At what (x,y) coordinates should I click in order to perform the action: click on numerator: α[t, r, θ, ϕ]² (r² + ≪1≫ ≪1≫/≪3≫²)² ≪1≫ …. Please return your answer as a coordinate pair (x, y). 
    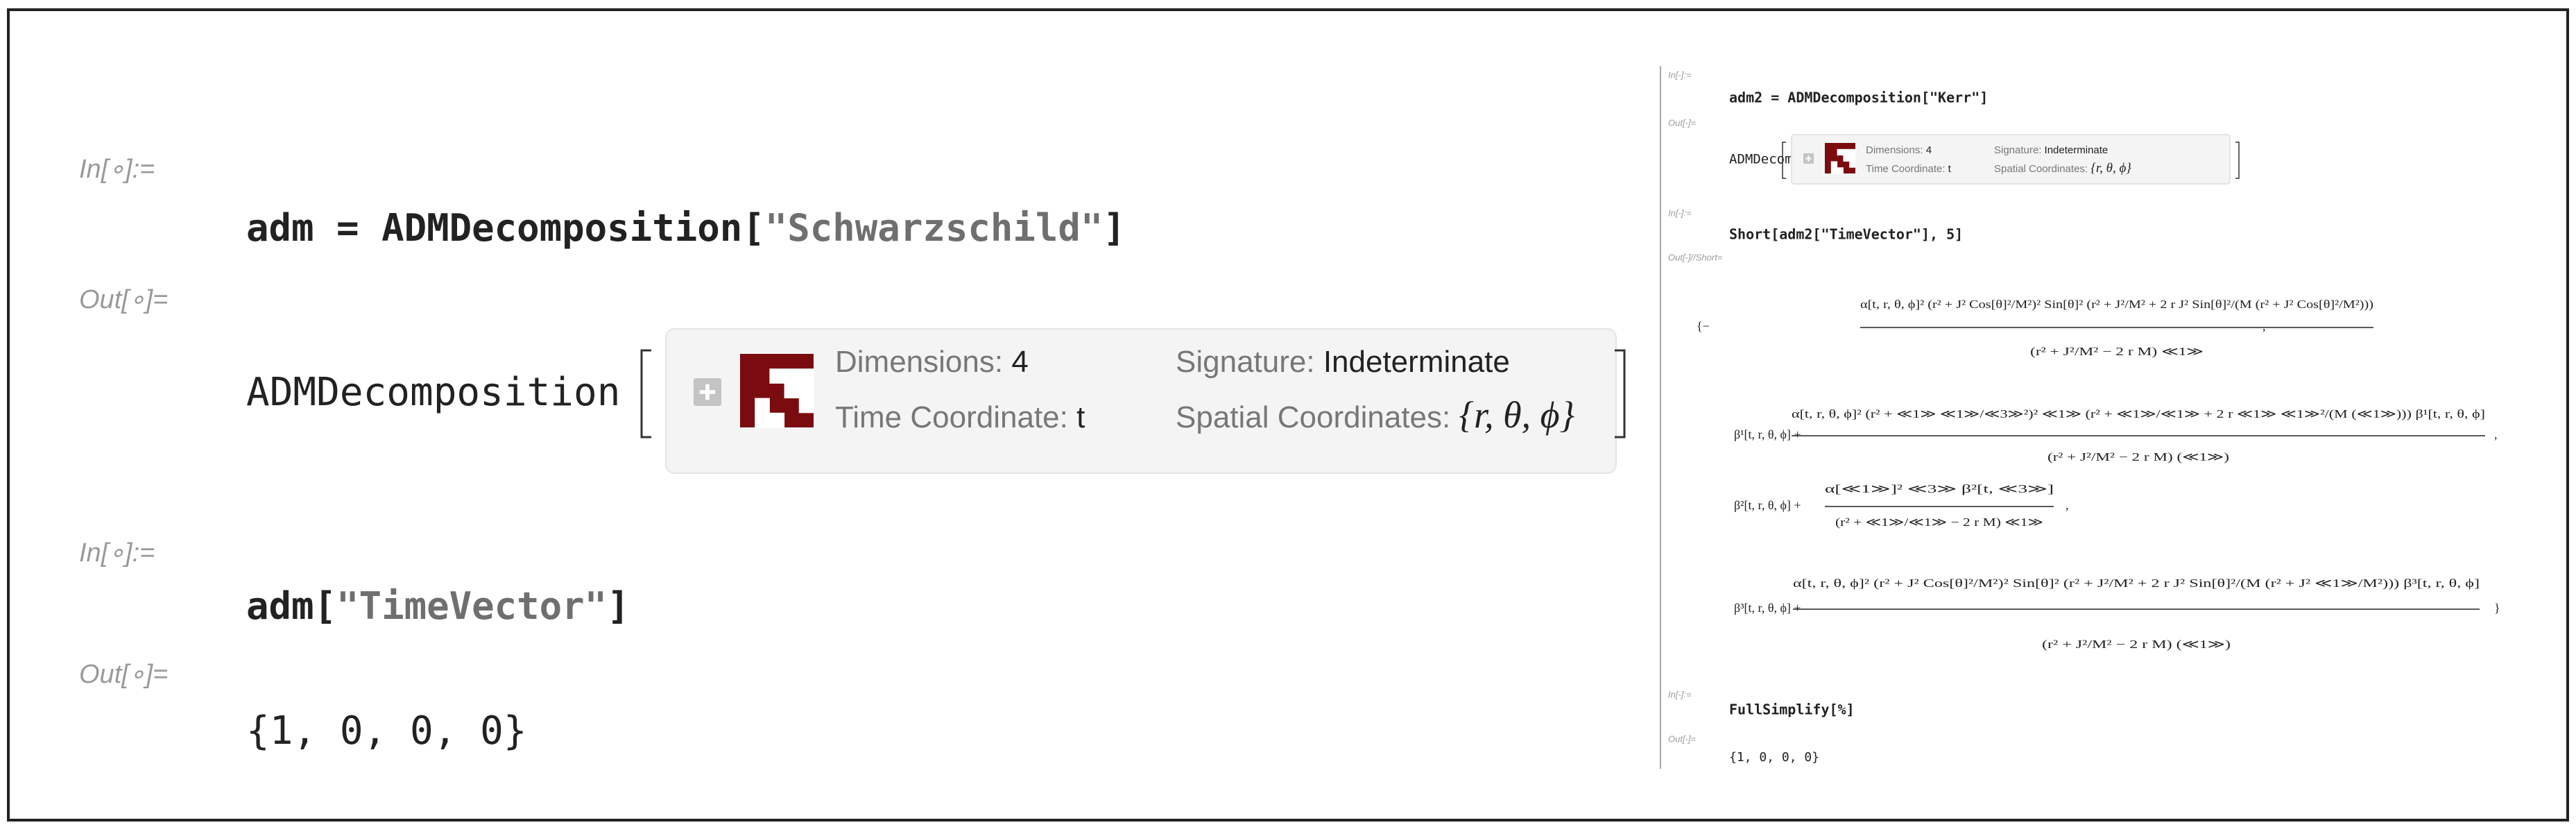
    Looking at the image, I should click on (2138, 413).